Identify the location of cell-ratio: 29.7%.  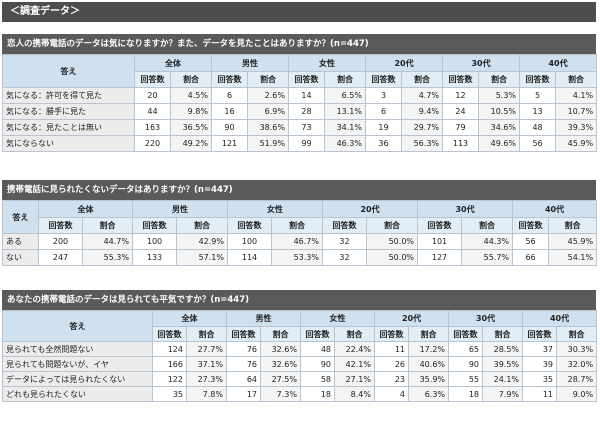
(422, 127).